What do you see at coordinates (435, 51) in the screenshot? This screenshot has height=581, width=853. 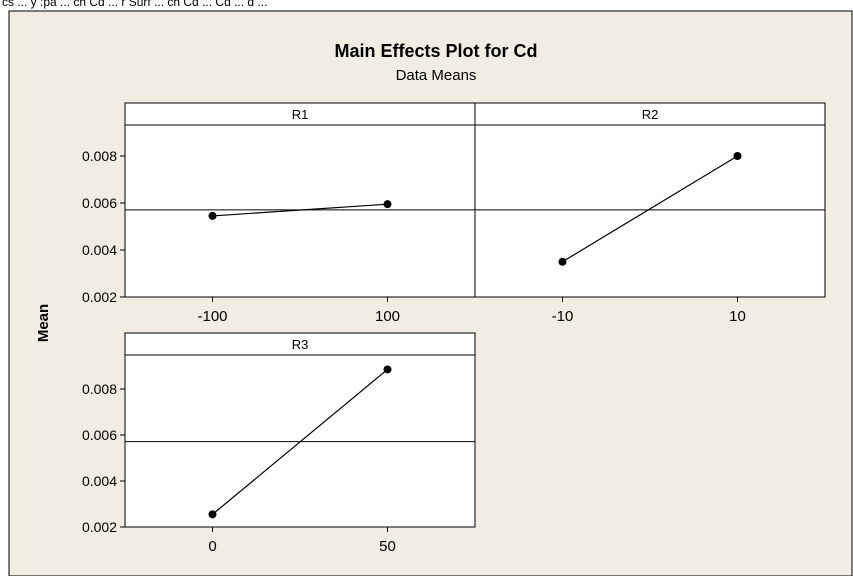 I see `chart-title: Main Effects Plot for Cd` at bounding box center [435, 51].